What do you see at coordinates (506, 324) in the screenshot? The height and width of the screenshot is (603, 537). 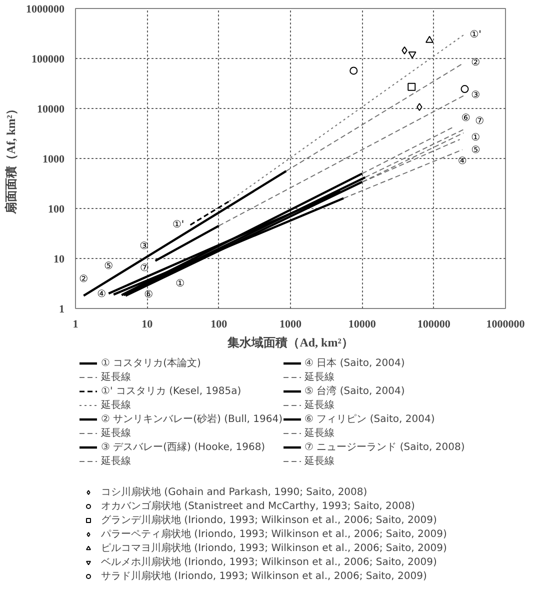 I see `x-tick-label: 1000000` at bounding box center [506, 324].